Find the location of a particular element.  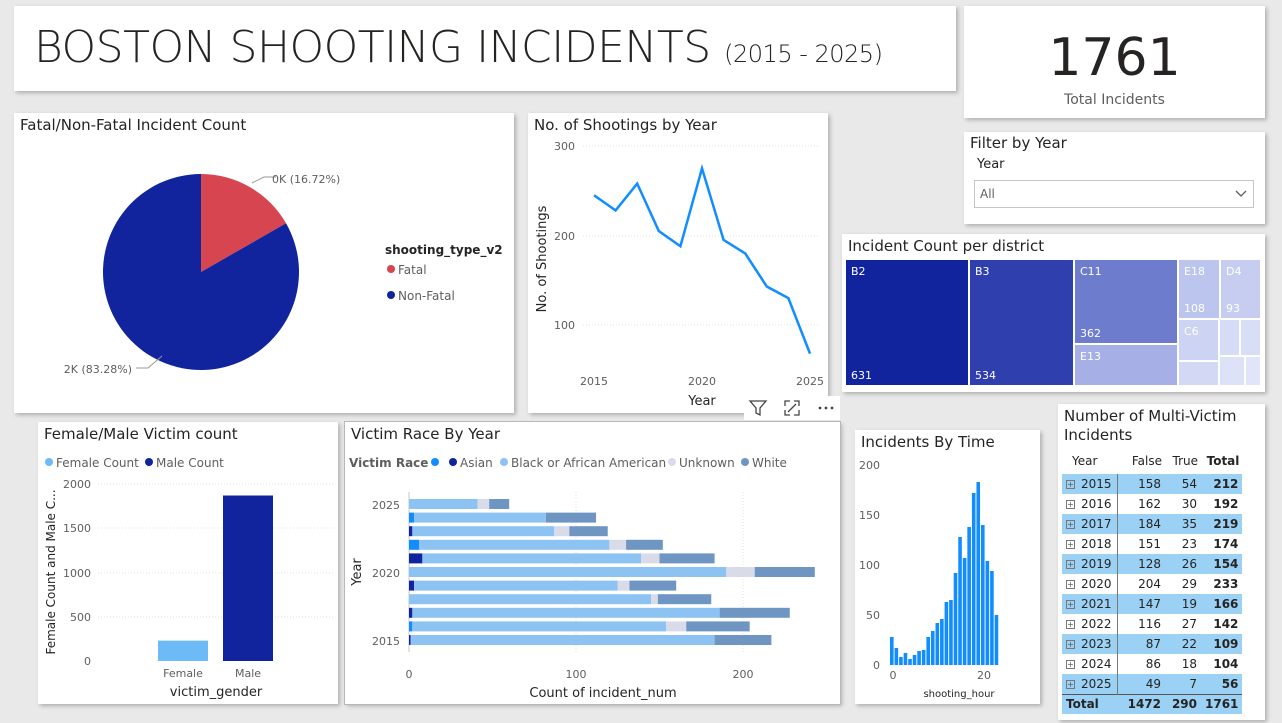

table-row: +2018 151 23 174 is located at coordinates (1152, 544).